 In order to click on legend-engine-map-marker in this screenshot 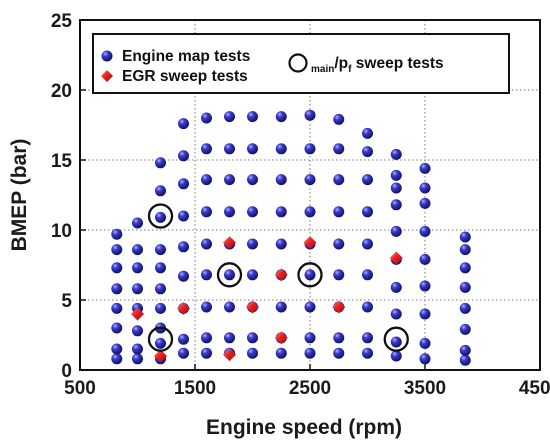, I will do `click(107, 56)`.